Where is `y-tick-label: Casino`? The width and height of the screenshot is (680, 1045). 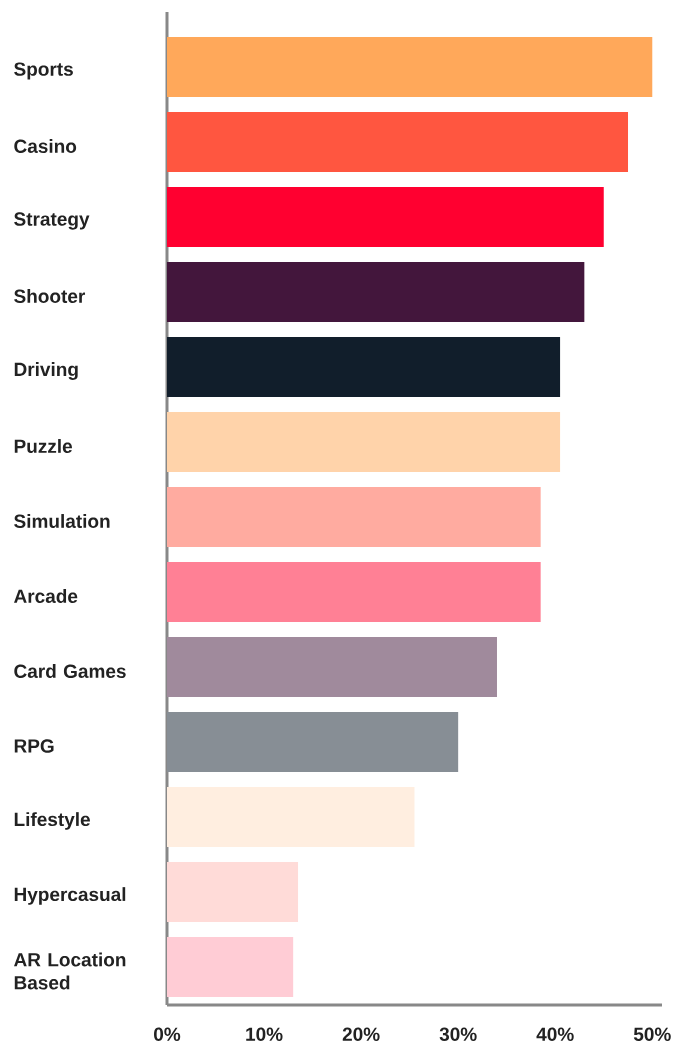
y-tick-label: Casino is located at coordinates (45, 146).